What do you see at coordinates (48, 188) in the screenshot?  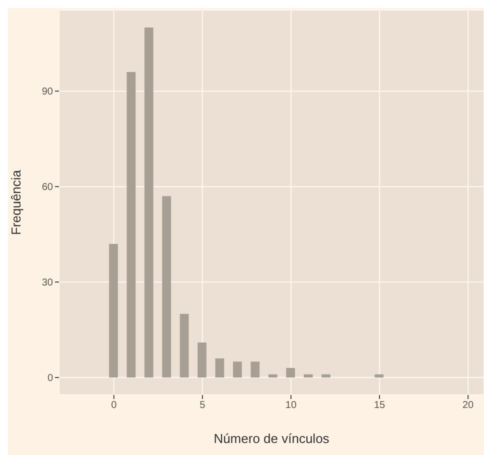 I see `y-tick-label: 60` at bounding box center [48, 188].